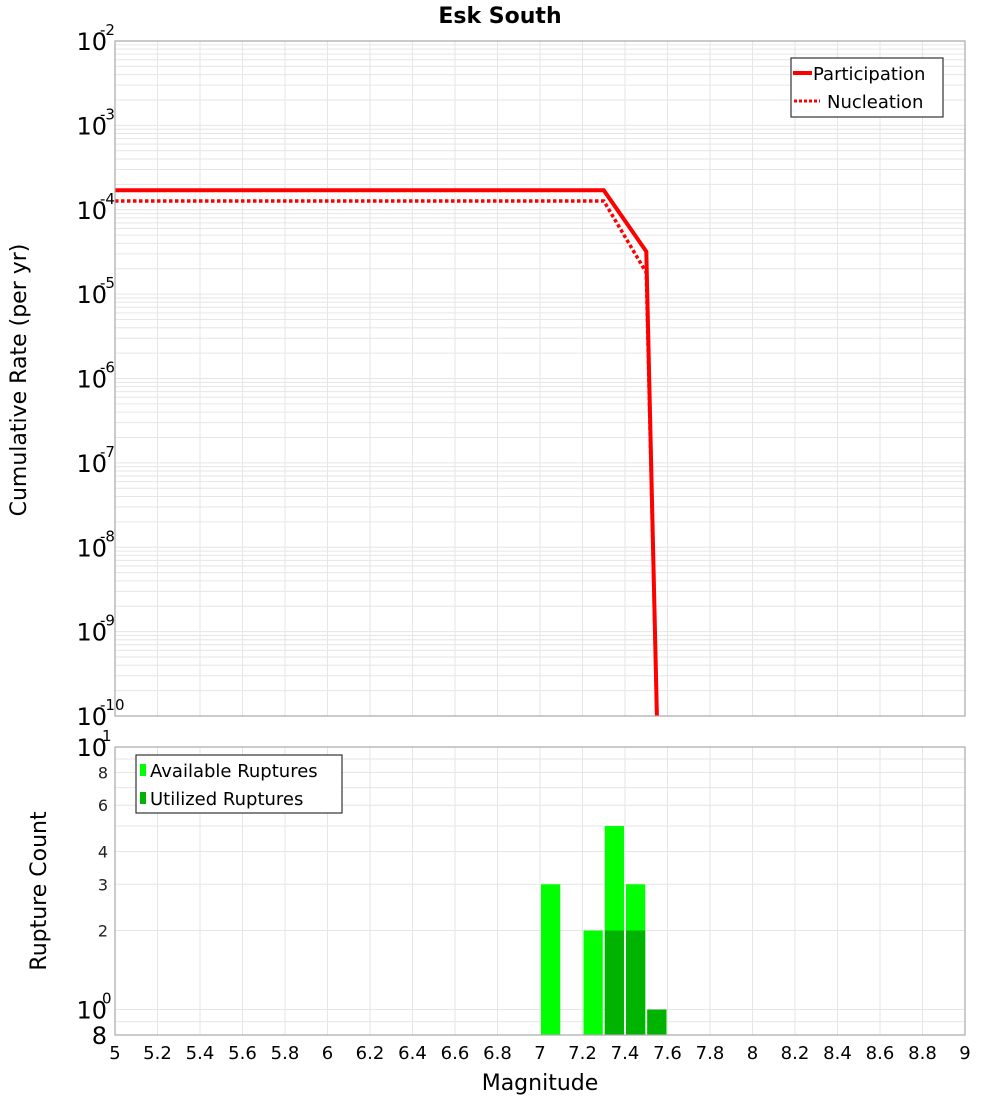 This screenshot has width=1000, height=1100. Describe the element at coordinates (107, 452) in the screenshot. I see `y-tick-exponent: -7` at that location.